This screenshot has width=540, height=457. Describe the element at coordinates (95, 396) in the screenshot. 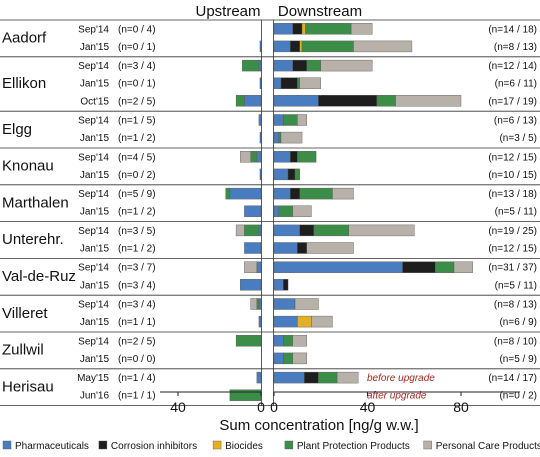

I see `date-label: Jun'16` at that location.